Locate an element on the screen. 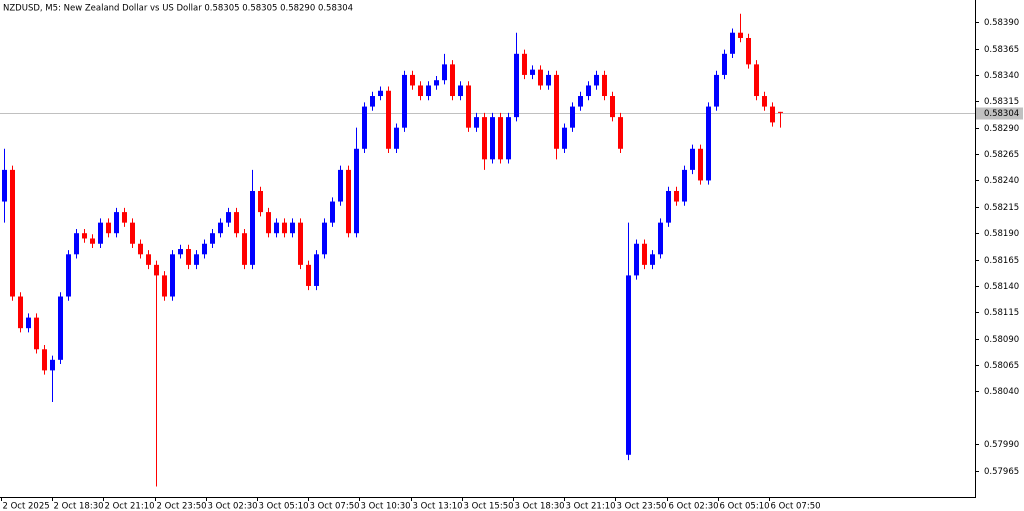 The image size is (1024, 511). x-tick-label: 3 Oct 13:10 is located at coordinates (438, 506).